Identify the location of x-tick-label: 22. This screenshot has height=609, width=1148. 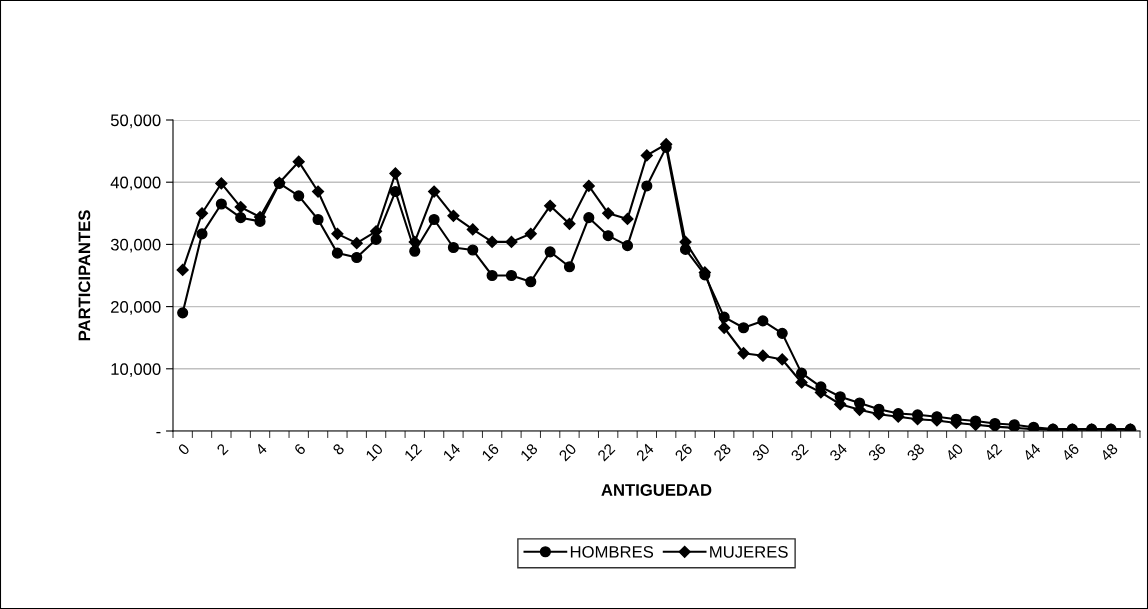
(606, 452).